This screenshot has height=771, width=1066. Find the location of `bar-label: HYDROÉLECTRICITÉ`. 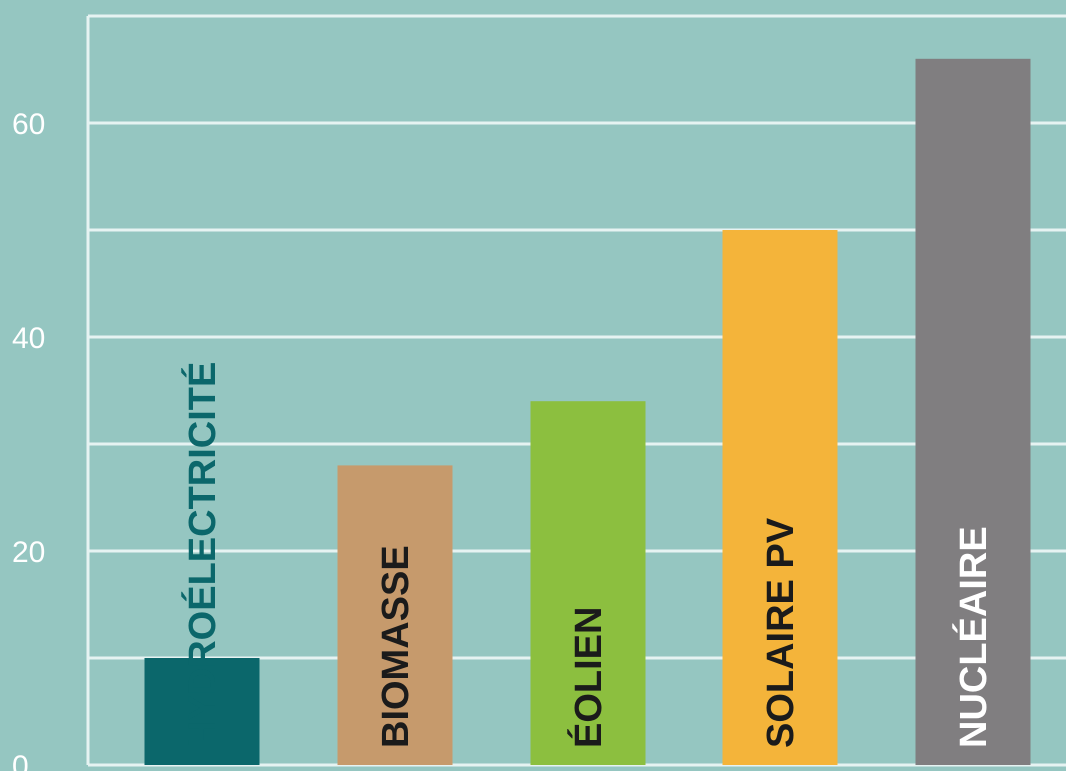

bar-label: HYDROÉLECTRICITÉ is located at coordinates (202, 555).